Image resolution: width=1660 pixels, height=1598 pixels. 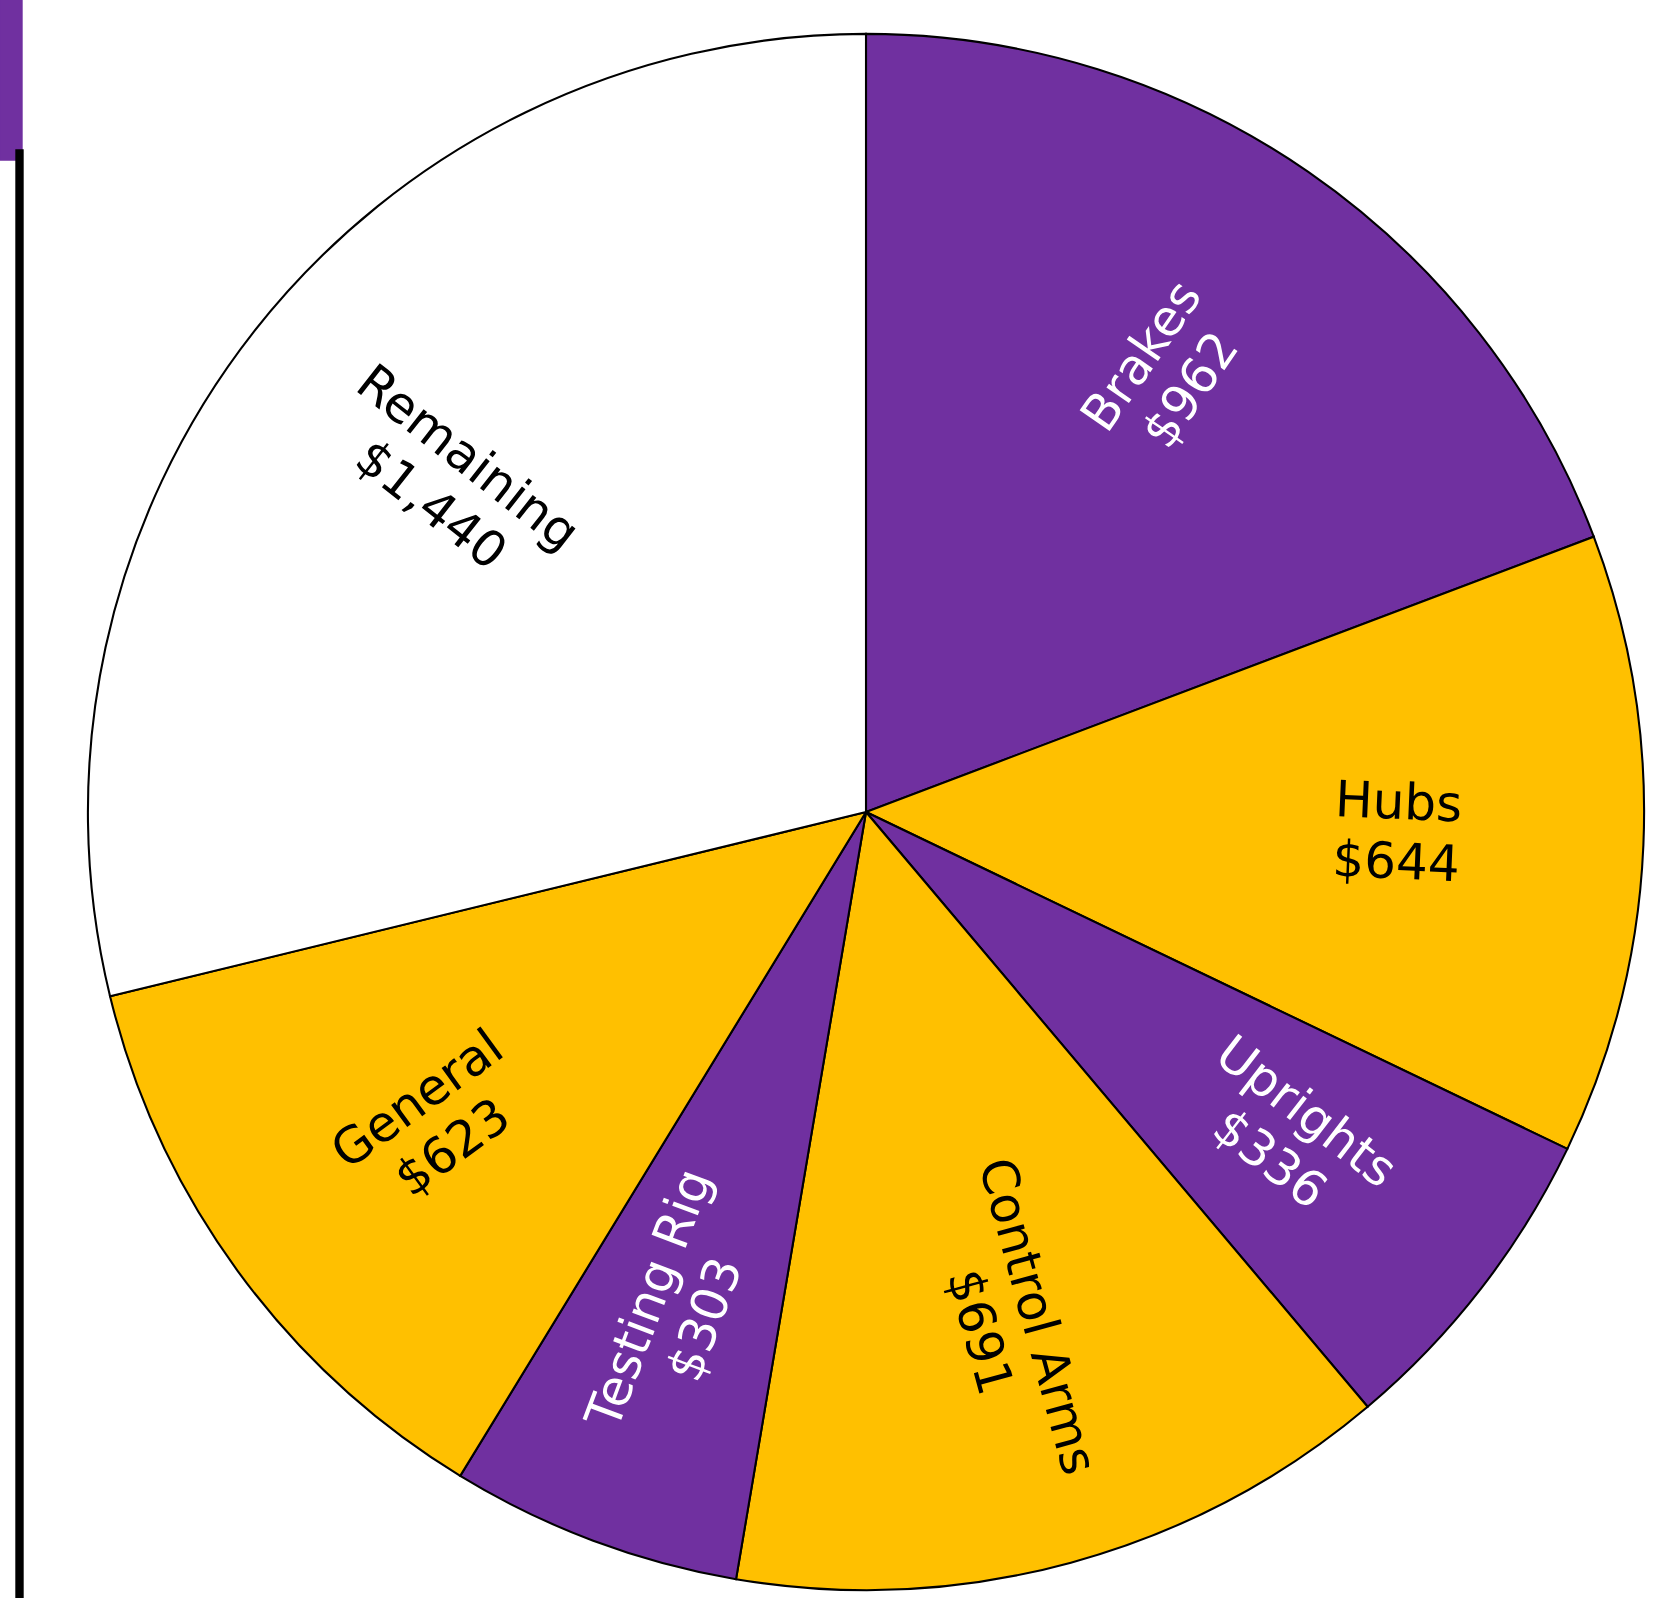 What do you see at coordinates (1400, 800) in the screenshot?
I see `slice-label: Hubs` at bounding box center [1400, 800].